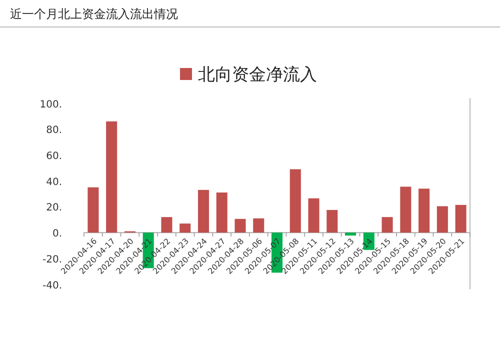 Image resolution: width=500 pixels, height=362 pixels. What do you see at coordinates (51, 104) in the screenshot?
I see `y-tick-label: 100.` at bounding box center [51, 104].